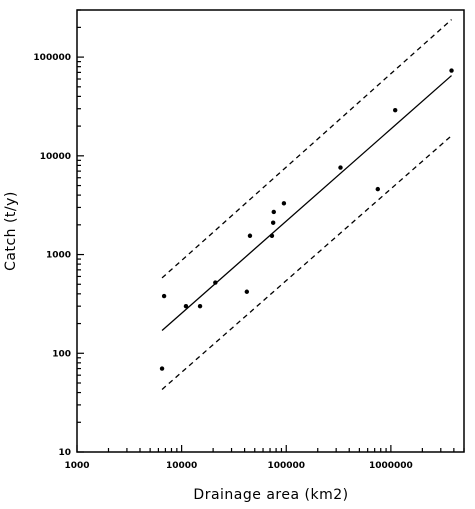 The width and height of the screenshot is (475, 509). I want to click on x-axis-title: Drainage area (km2), so click(270, 495).